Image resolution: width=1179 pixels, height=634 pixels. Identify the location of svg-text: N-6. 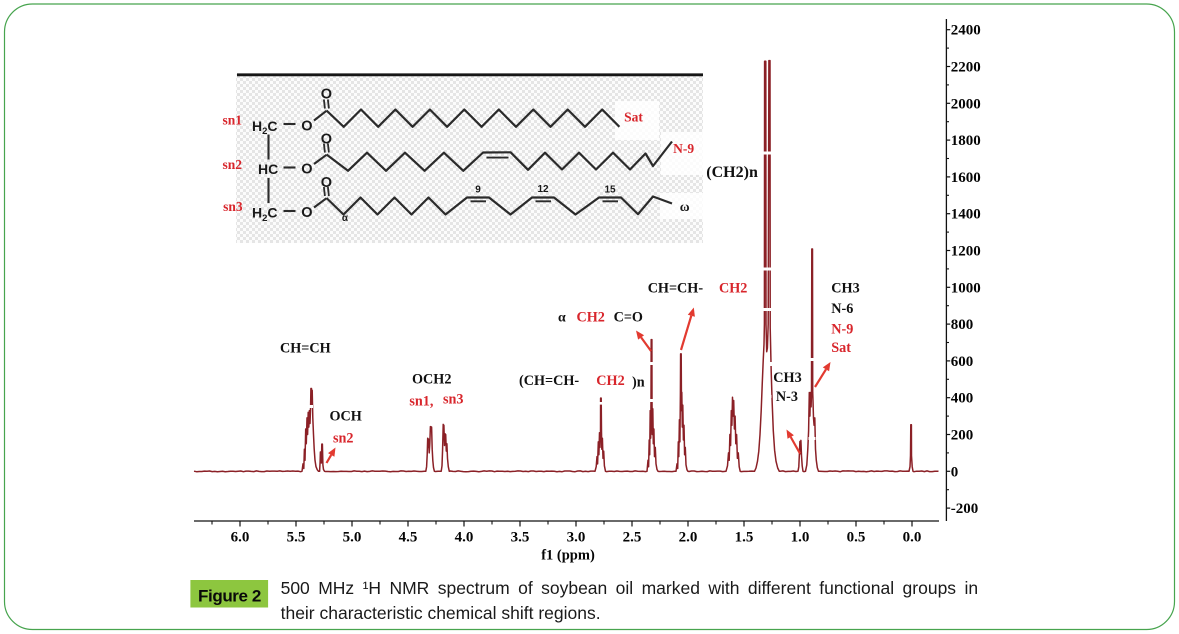
(842, 309).